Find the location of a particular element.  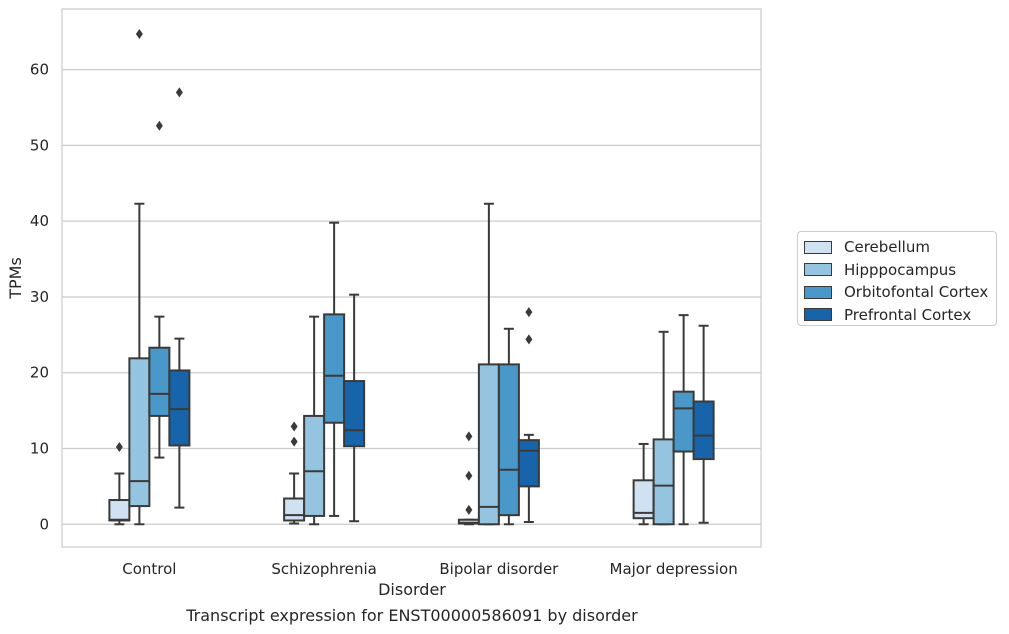

x-tick-label: Control is located at coordinates (149, 569).